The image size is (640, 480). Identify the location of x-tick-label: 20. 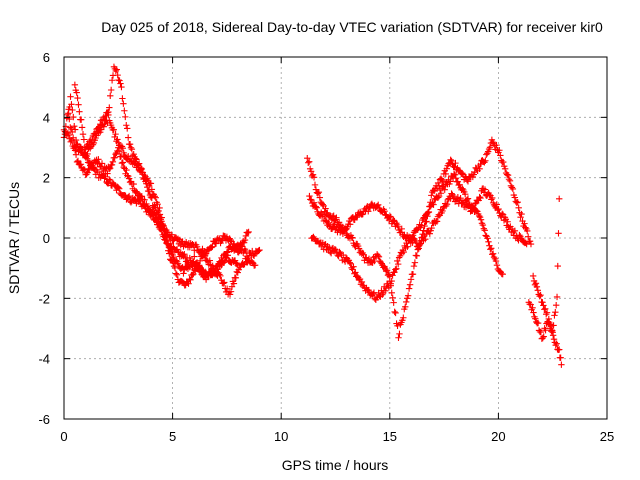
(498, 436).